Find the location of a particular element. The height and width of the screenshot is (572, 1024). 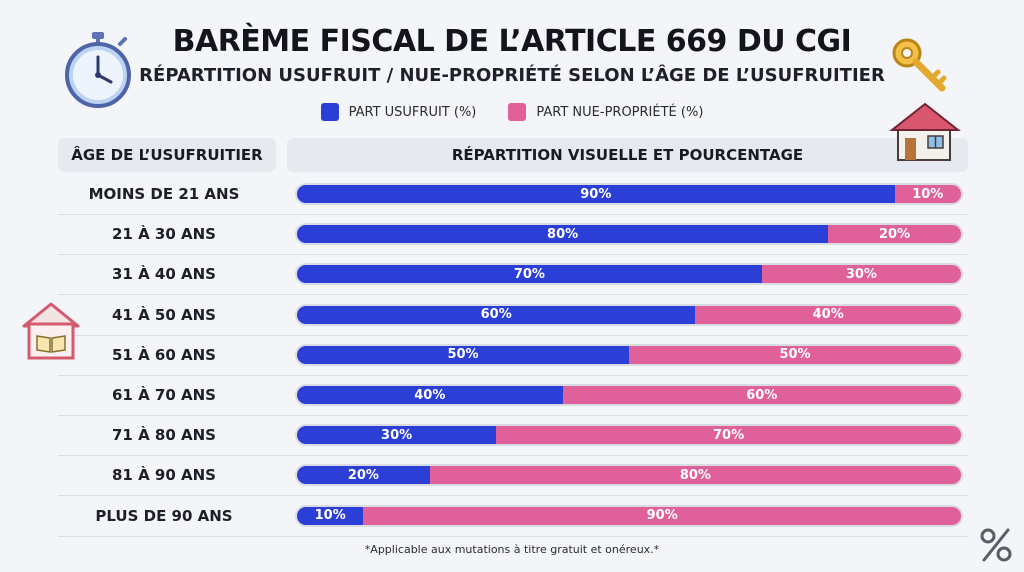

bar-nue-propriete: 90% is located at coordinates (662, 515).